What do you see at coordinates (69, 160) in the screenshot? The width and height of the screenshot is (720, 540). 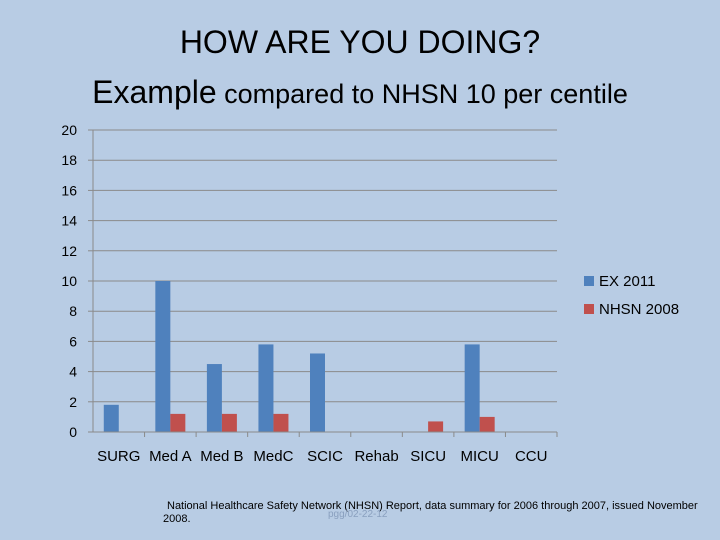 I see `y-tick-label: 18` at bounding box center [69, 160].